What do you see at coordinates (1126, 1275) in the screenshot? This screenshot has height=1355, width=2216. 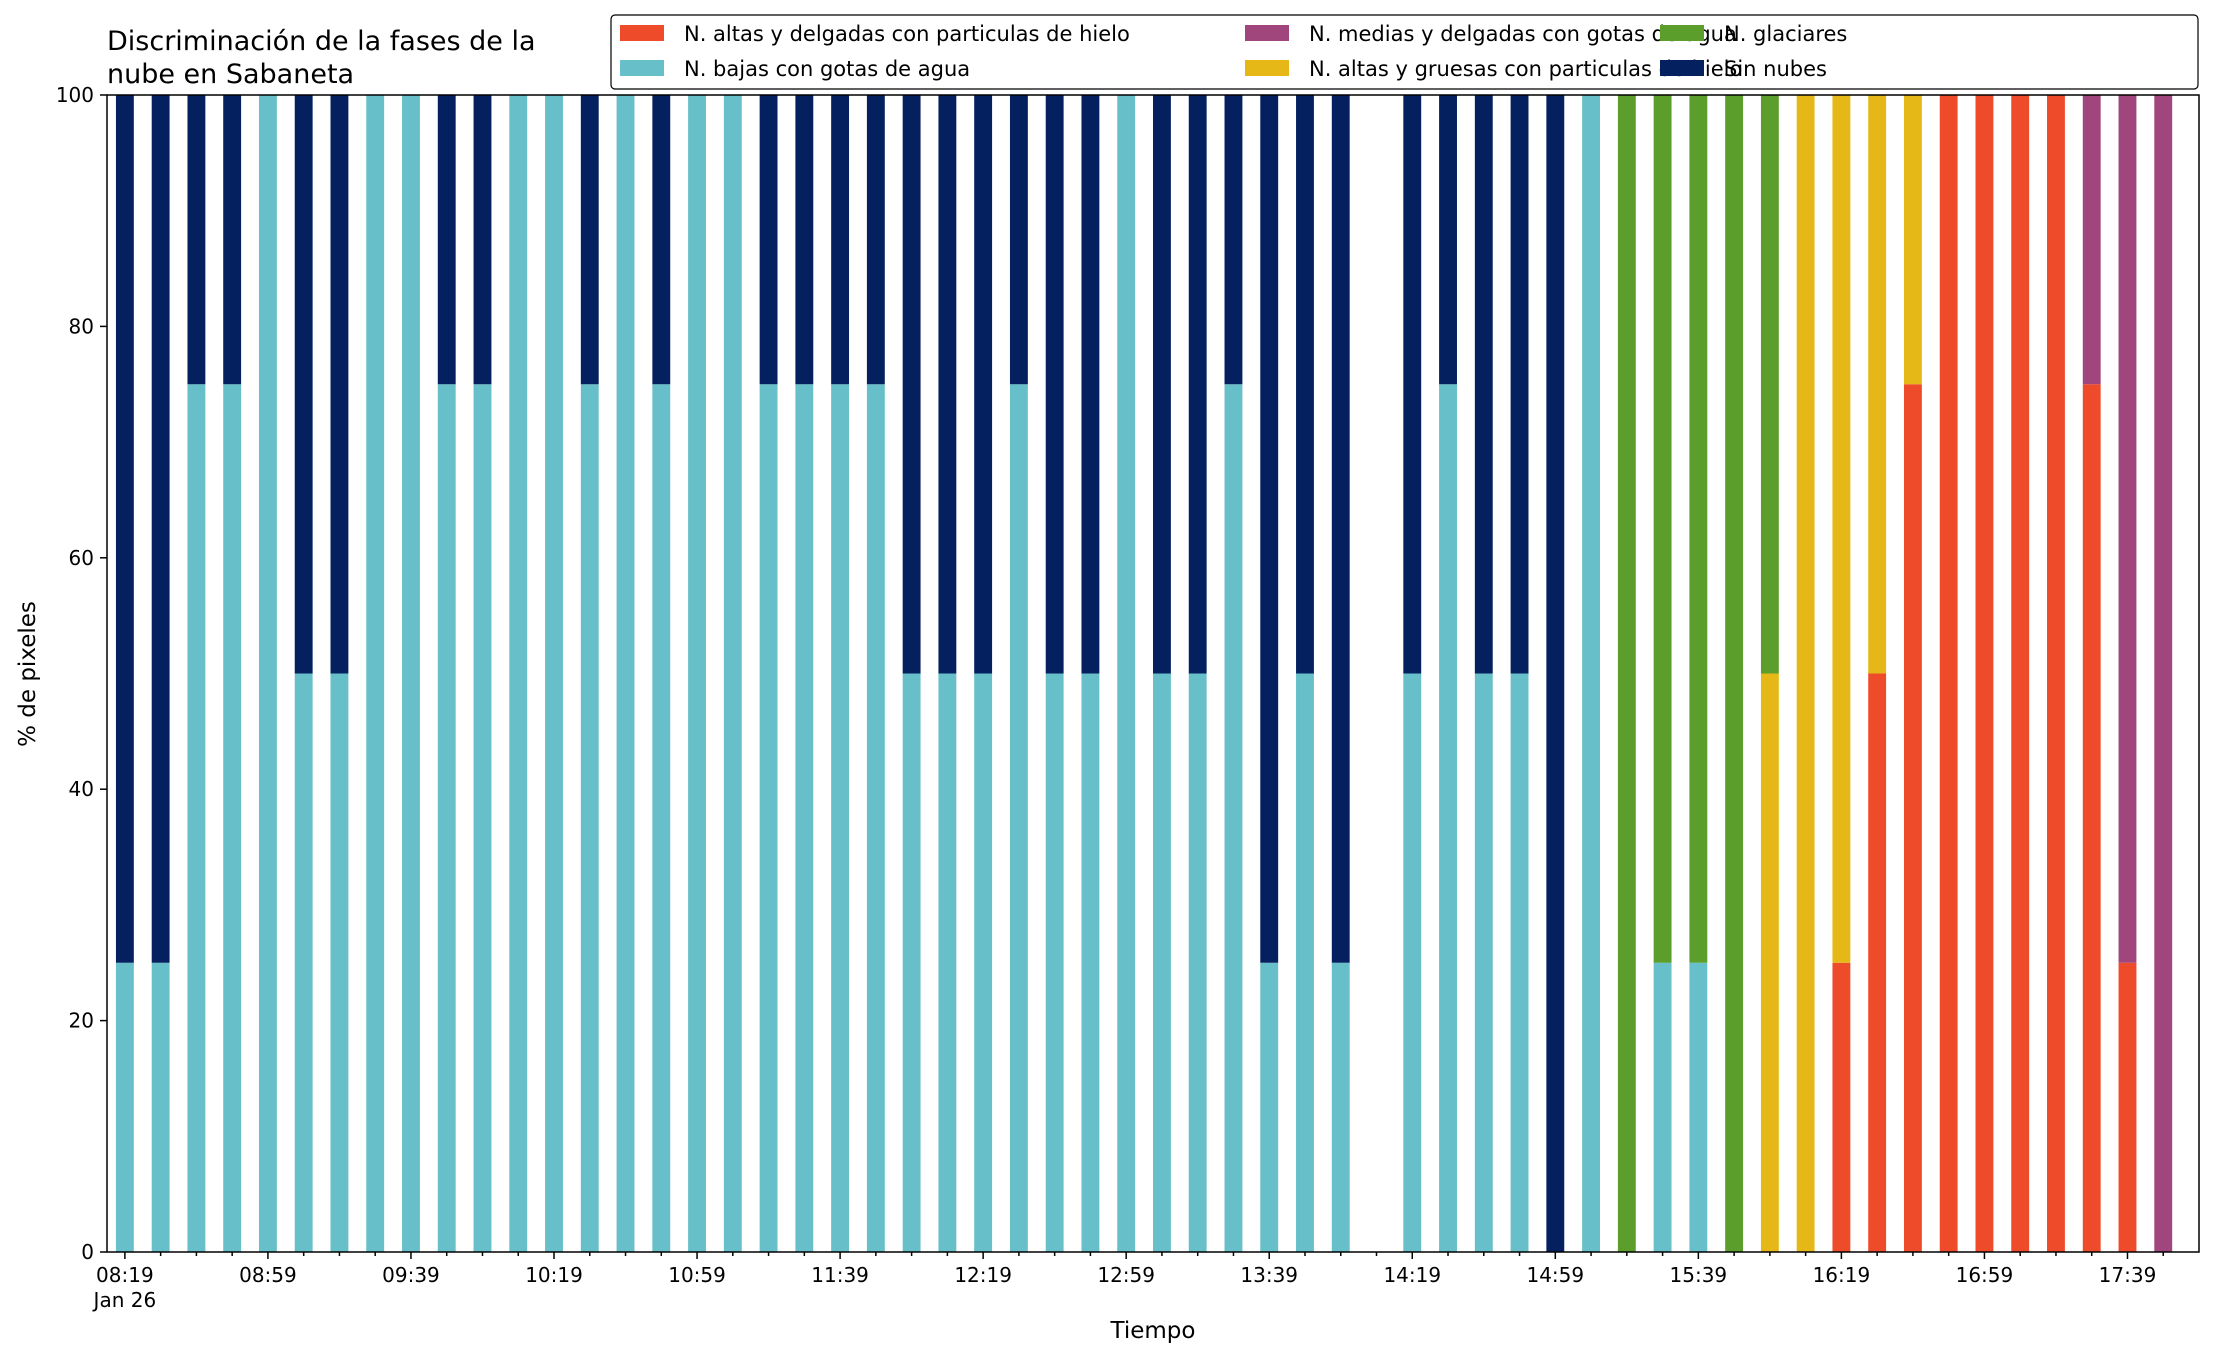 I see `x-tick-label: 12:59` at bounding box center [1126, 1275].